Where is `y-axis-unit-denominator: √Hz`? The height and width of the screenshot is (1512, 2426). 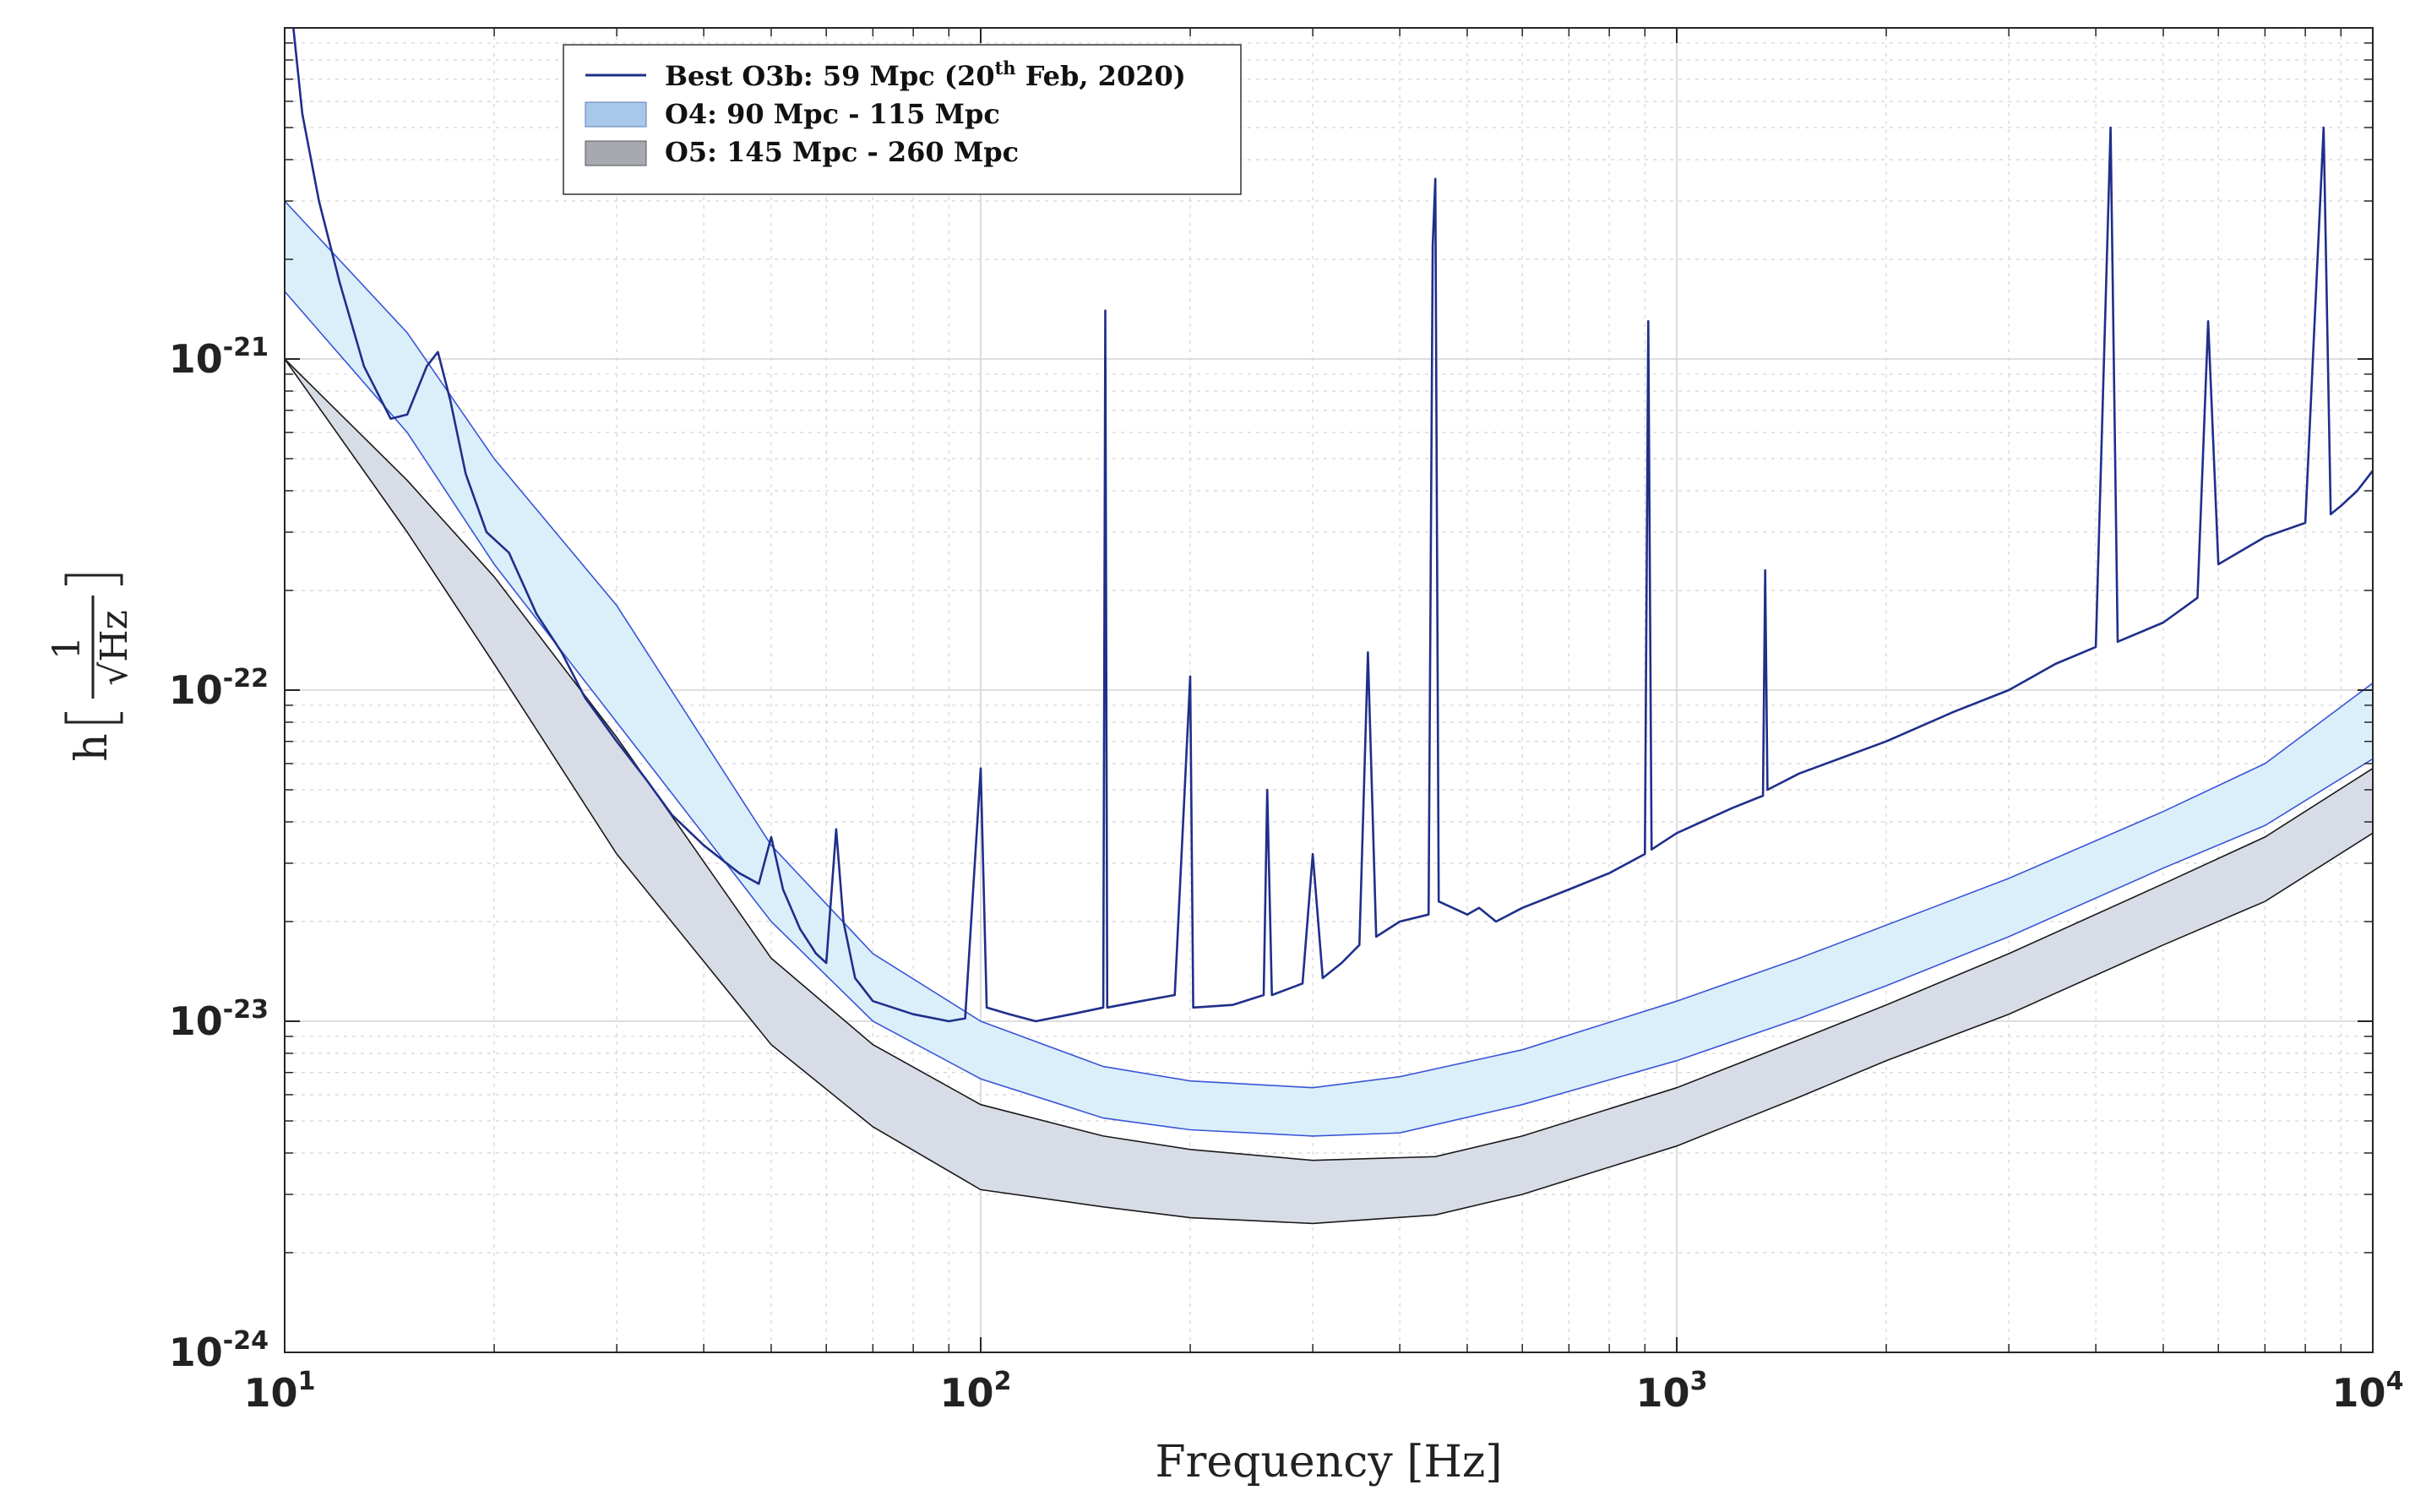
y-axis-unit-denominator: √Hz is located at coordinates (114, 648).